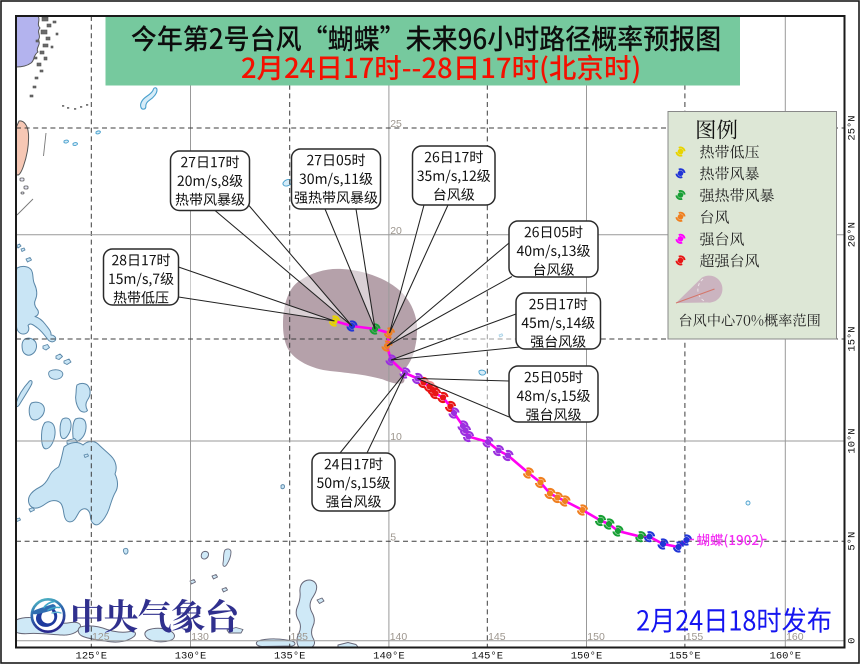 This screenshot has width=860, height=669. What do you see at coordinates (396, 437) in the screenshot?
I see `svg-text: 10` at bounding box center [396, 437].